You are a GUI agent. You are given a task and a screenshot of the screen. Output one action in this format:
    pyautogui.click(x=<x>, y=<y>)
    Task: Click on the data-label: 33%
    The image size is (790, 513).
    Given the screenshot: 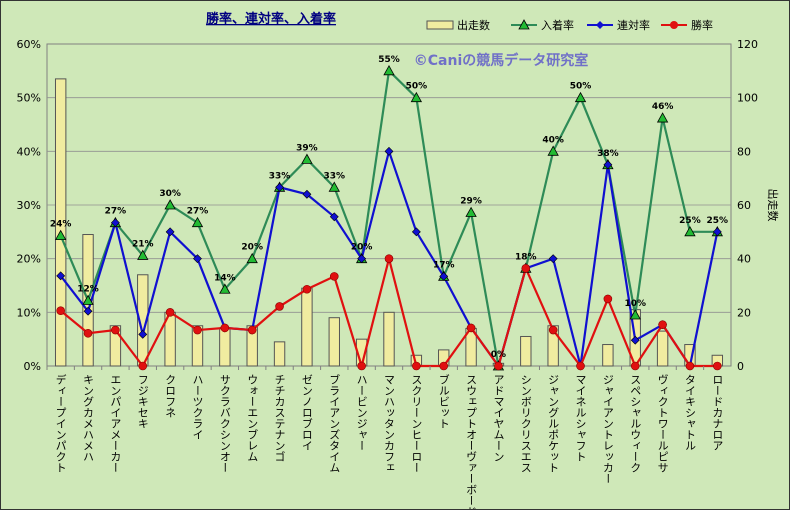 What is the action you would take?
    pyautogui.click(x=335, y=176)
    